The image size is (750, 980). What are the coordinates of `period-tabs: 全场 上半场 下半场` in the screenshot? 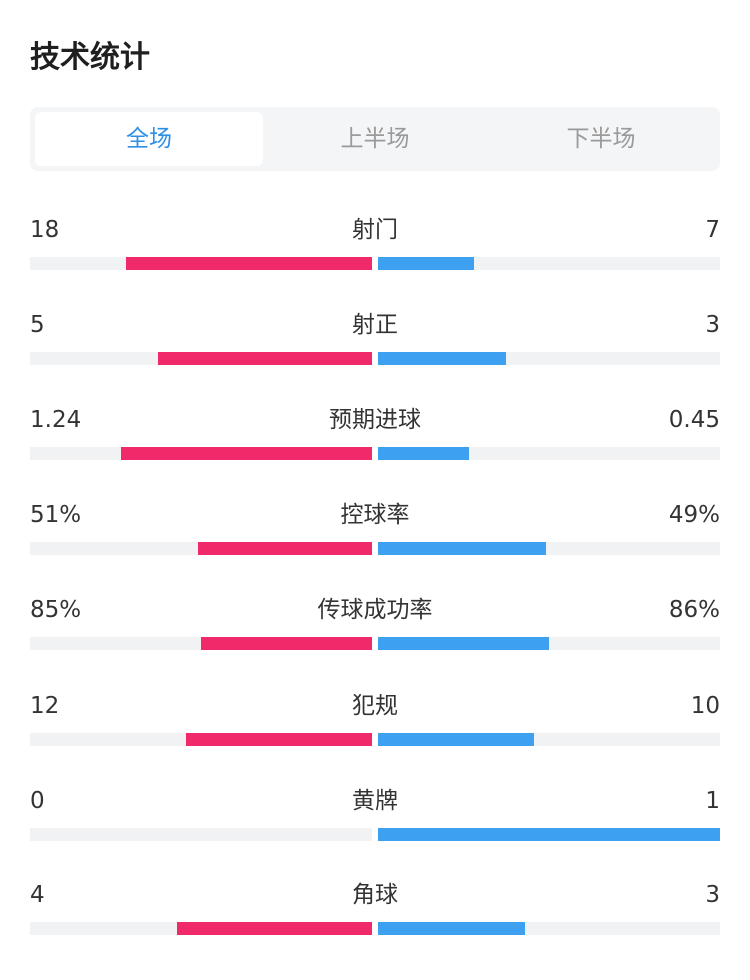 It's located at (375, 139).